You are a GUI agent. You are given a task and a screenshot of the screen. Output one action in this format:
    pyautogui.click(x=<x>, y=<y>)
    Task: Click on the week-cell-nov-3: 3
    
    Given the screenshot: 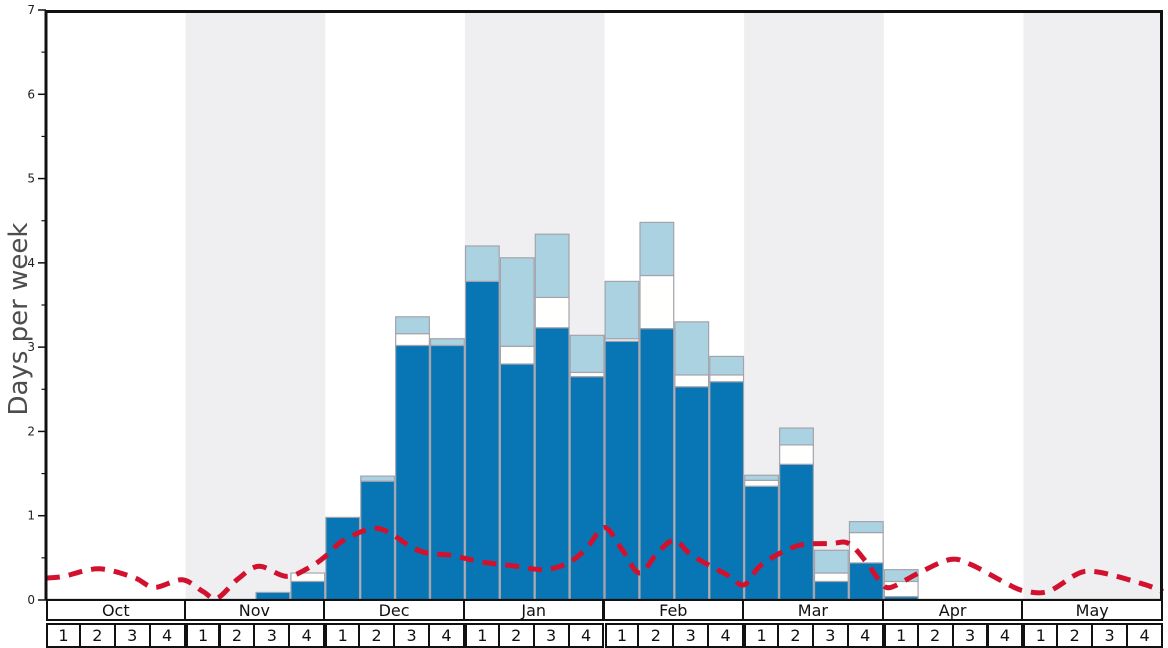 What is the action you would take?
    pyautogui.click(x=272, y=635)
    